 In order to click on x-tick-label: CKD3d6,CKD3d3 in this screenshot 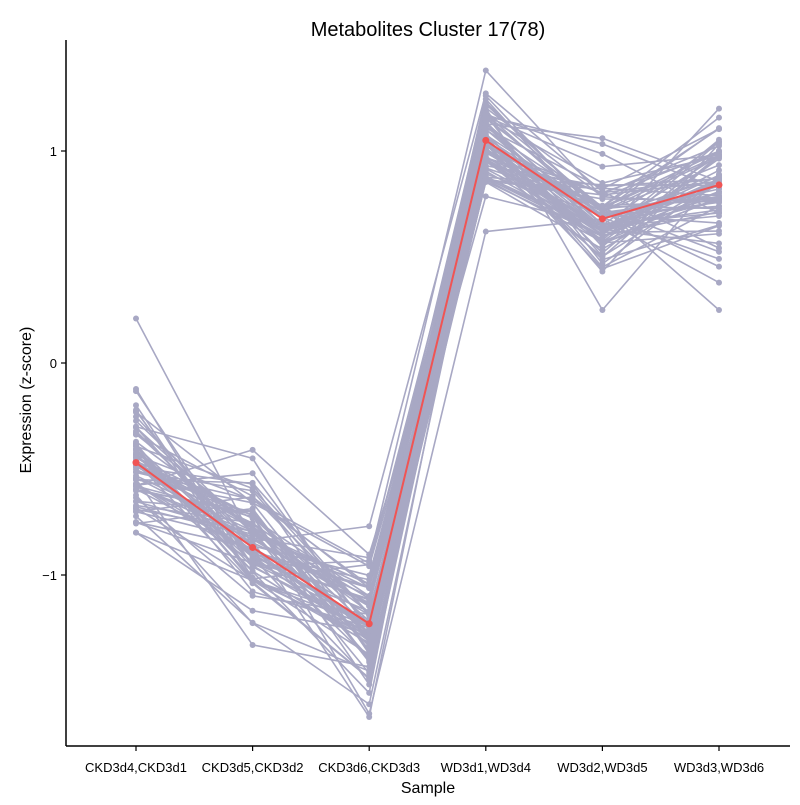, I will do `click(369, 767)`.